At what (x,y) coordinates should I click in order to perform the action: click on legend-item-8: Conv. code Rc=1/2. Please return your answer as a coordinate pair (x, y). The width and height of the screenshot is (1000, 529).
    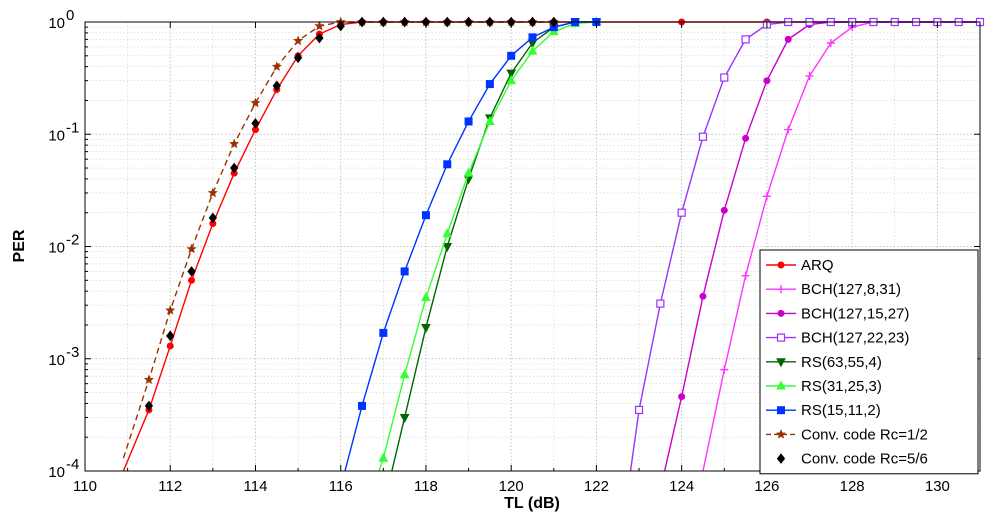
    Looking at the image, I should click on (847, 434).